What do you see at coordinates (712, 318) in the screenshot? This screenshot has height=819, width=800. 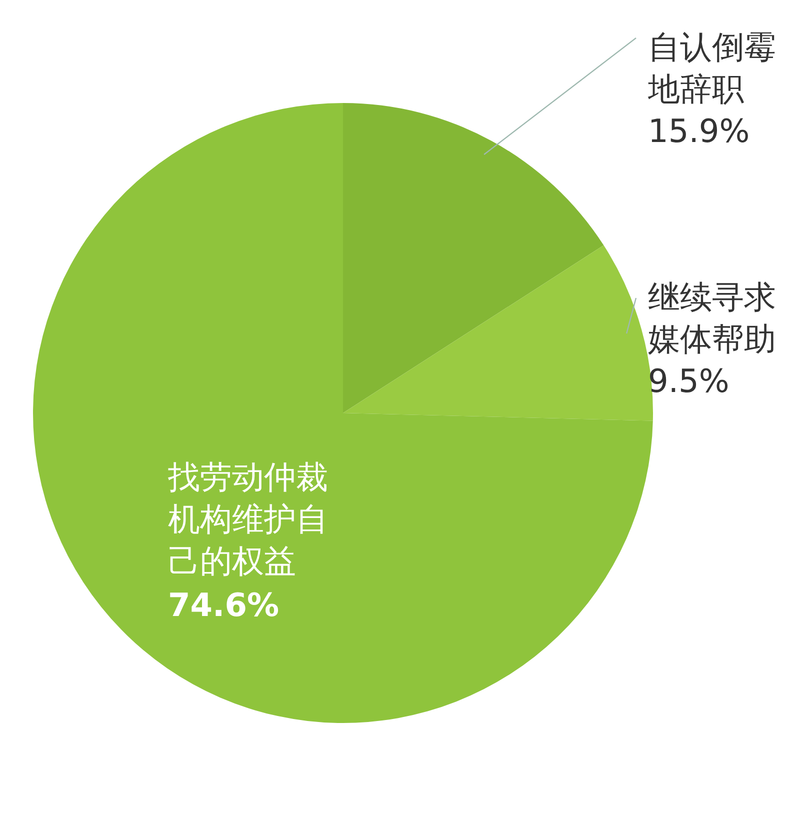 I see `slice-label: 继续寻求媒体帮助` at bounding box center [712, 318].